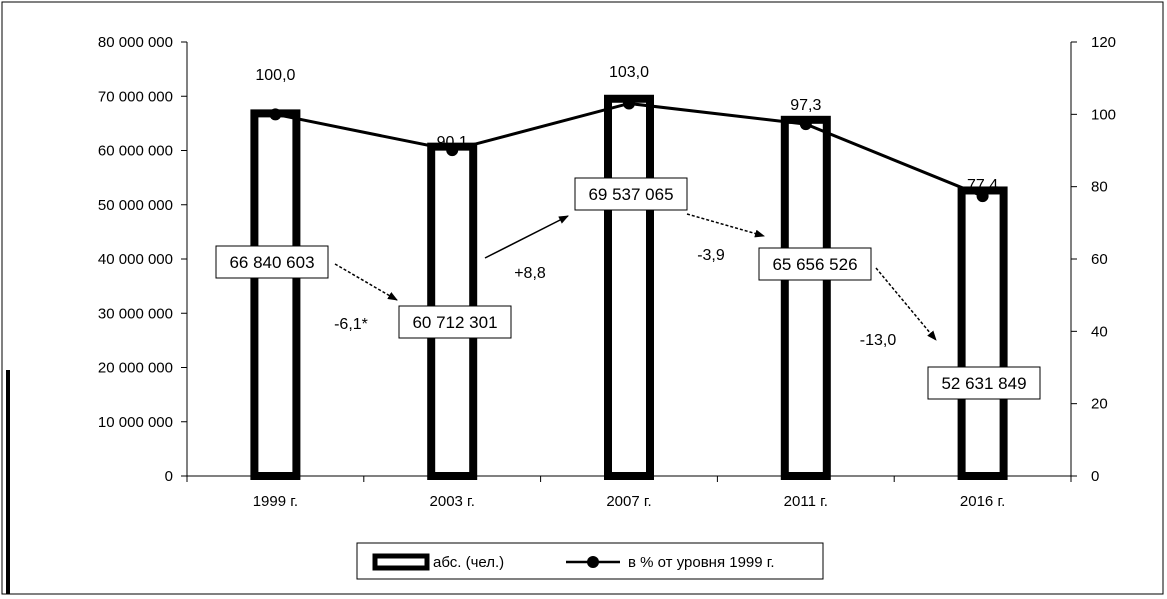 This screenshot has width=1167, height=599. Describe the element at coordinates (983, 383) in the screenshot. I see `abs-value-label: 52 631 849` at that location.